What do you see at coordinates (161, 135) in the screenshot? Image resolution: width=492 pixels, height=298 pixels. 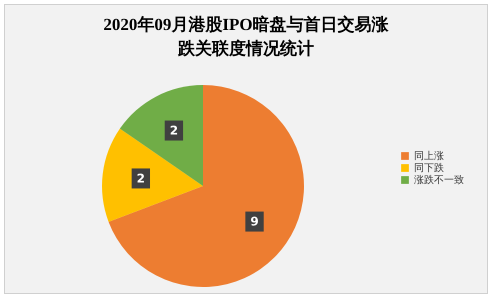 I see `pie-slice` at bounding box center [161, 135].